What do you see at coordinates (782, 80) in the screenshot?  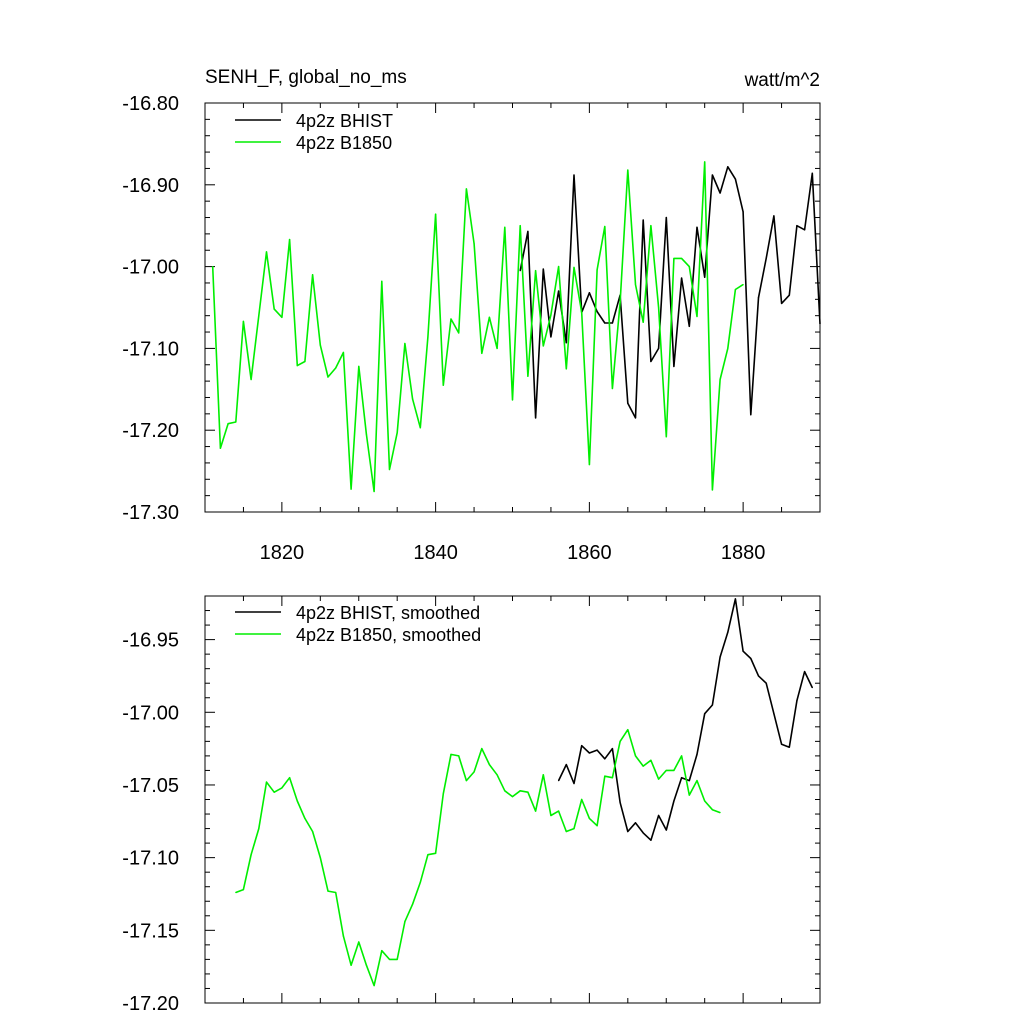 I see `units-label: watt/m^2` at bounding box center [782, 80].